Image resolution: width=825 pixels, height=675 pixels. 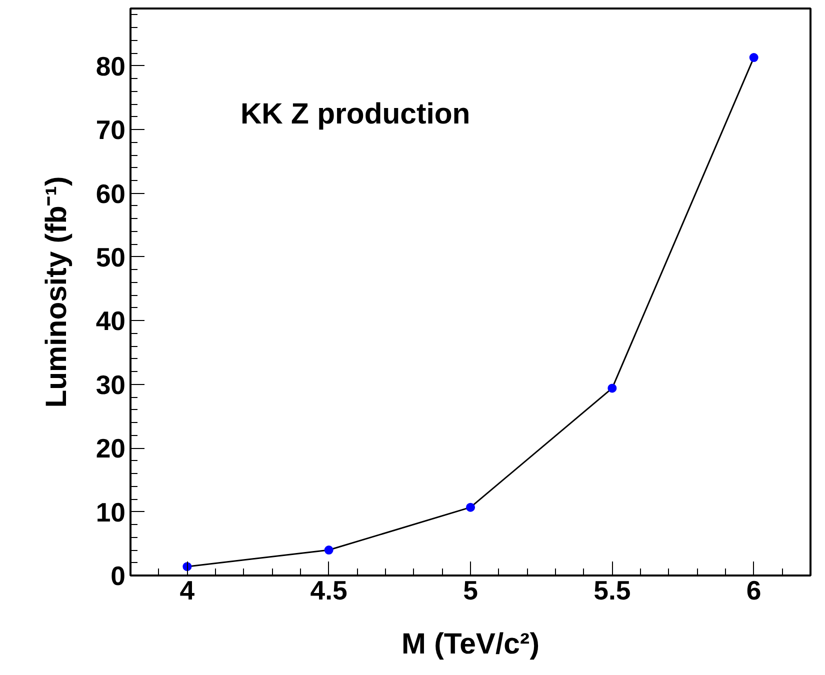 I want to click on y-tick-label: 40, so click(x=111, y=321).